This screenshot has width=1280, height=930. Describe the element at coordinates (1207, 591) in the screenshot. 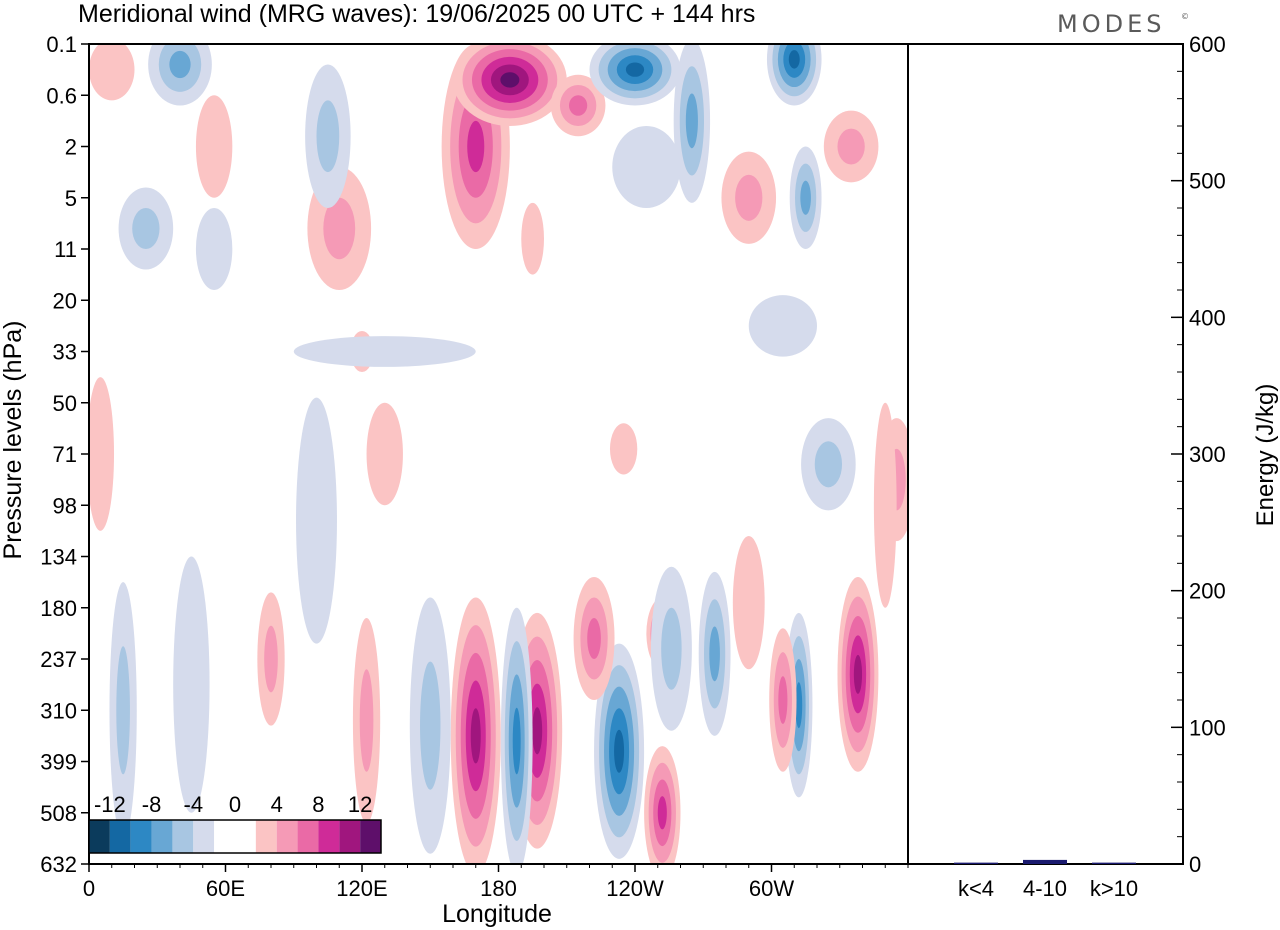

I see `energy-tick-label: 200` at that location.